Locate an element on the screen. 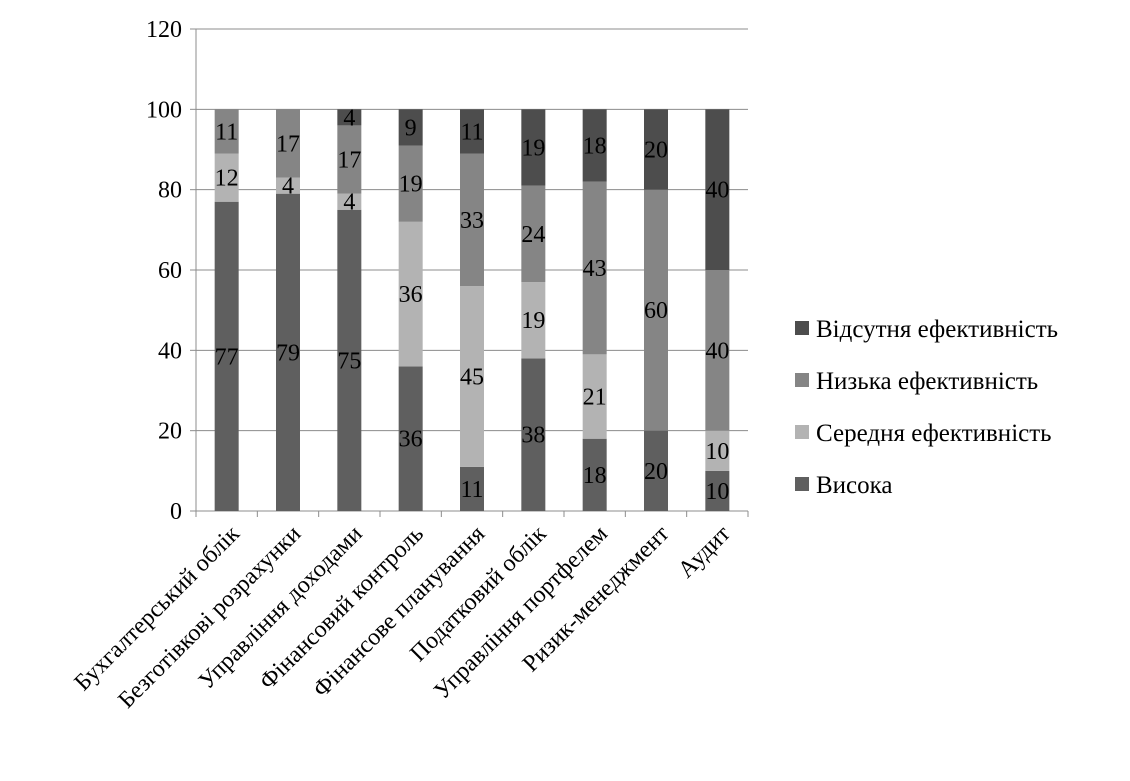  data-label: 38 is located at coordinates (533, 436).